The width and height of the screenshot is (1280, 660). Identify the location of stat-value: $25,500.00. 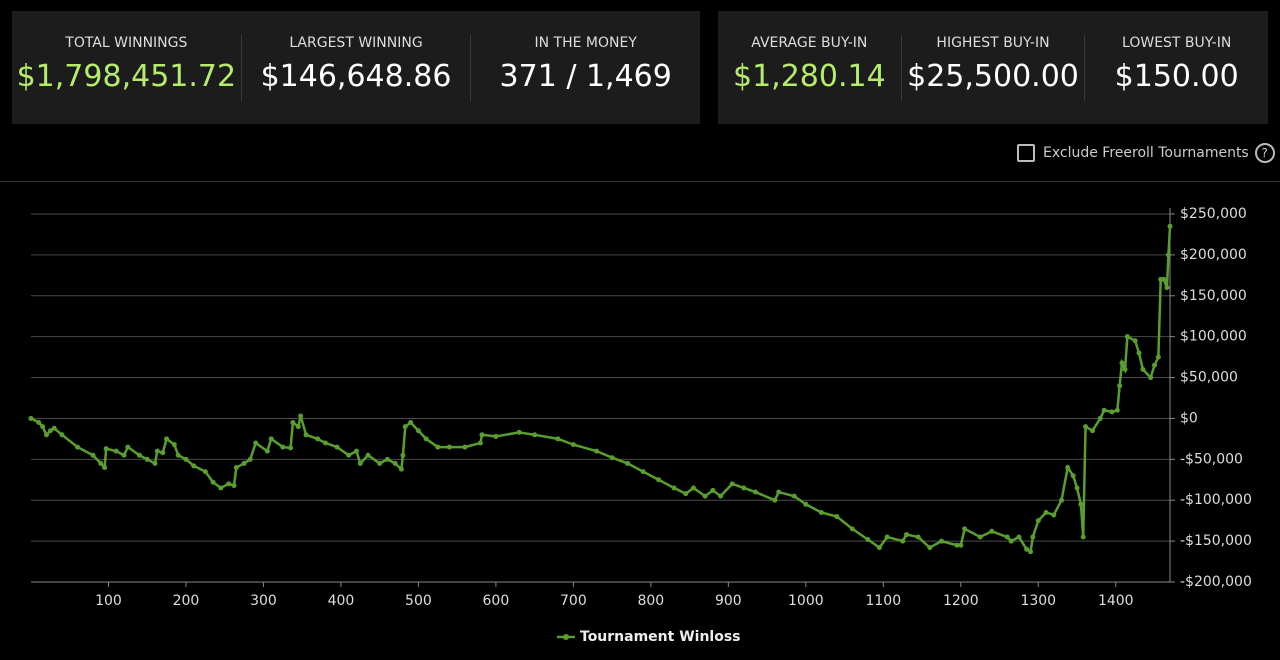
(993, 76).